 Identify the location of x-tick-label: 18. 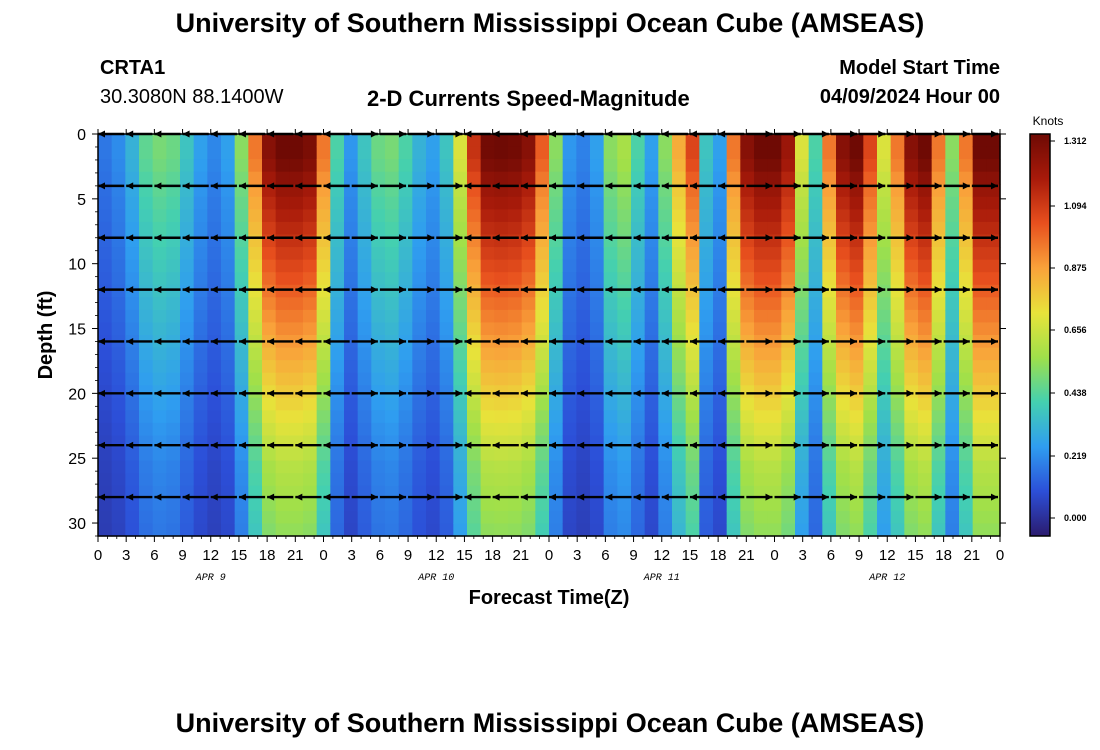
(492, 555).